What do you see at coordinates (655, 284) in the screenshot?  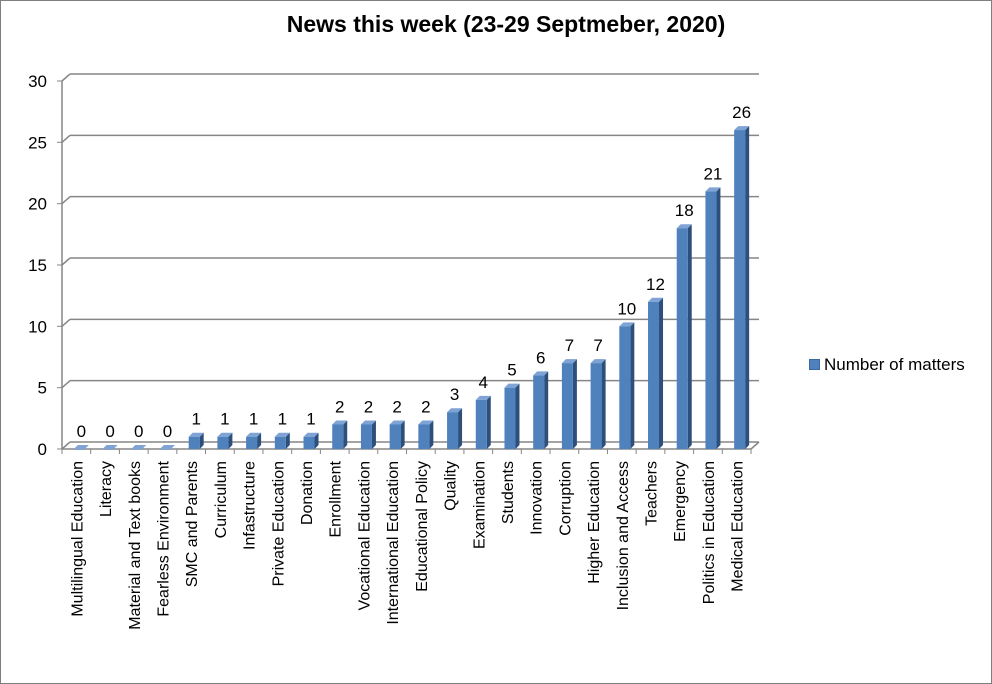 I see `data-label: 12` at bounding box center [655, 284].